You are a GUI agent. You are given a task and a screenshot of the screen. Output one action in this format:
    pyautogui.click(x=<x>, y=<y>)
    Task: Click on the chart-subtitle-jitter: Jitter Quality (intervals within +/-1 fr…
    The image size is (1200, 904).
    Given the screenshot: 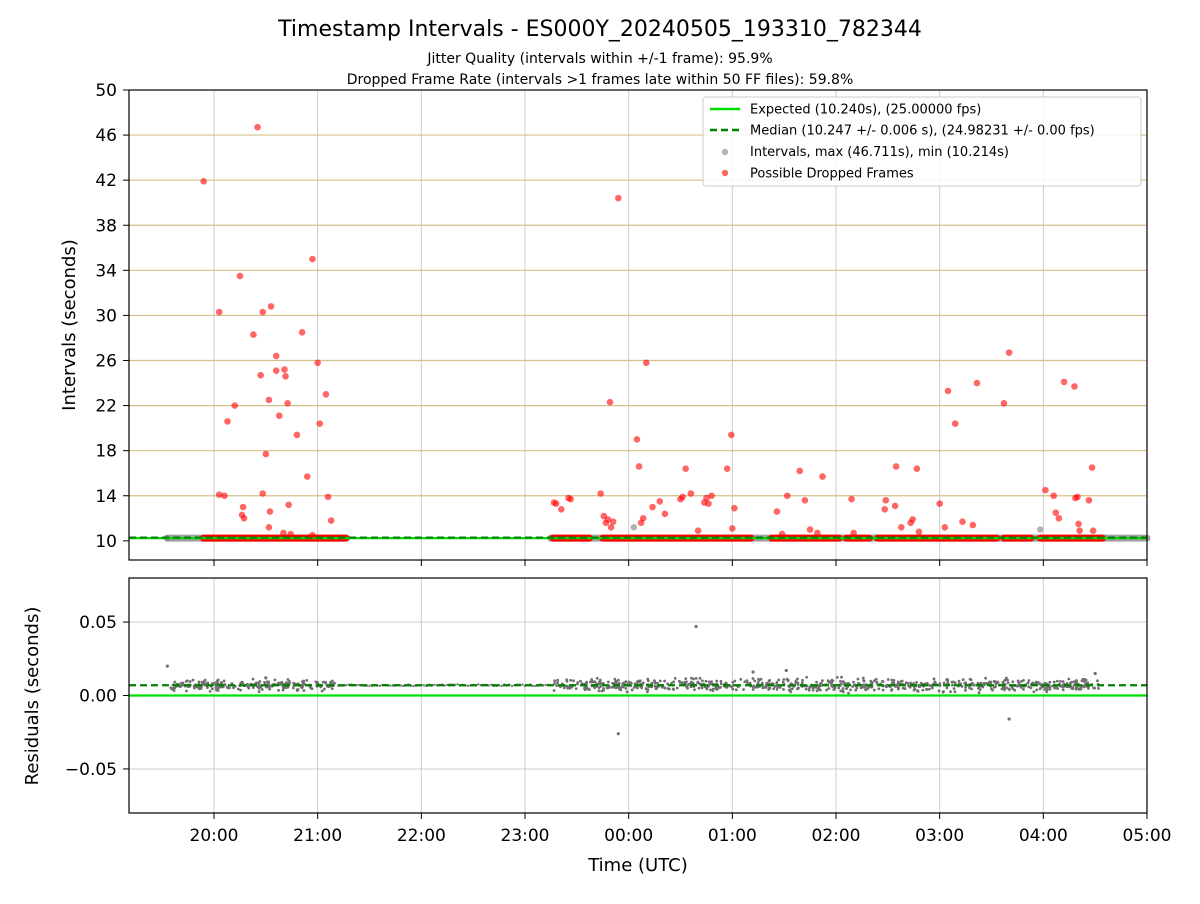 What is the action you would take?
    pyautogui.click(x=599, y=59)
    